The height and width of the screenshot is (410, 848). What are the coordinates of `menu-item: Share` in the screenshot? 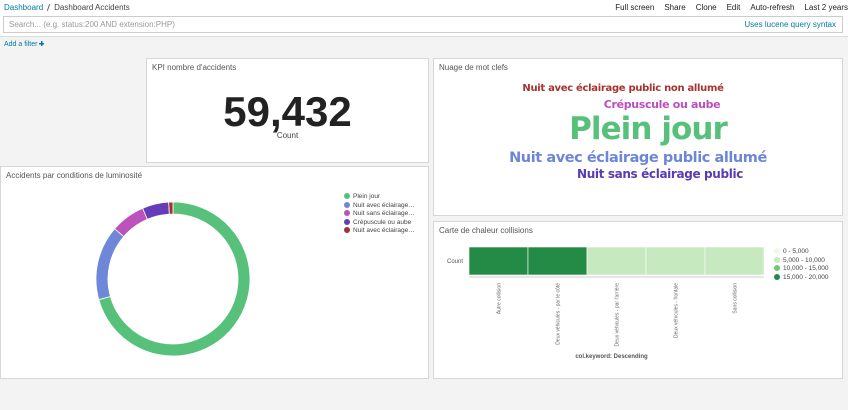 It's located at (675, 7).